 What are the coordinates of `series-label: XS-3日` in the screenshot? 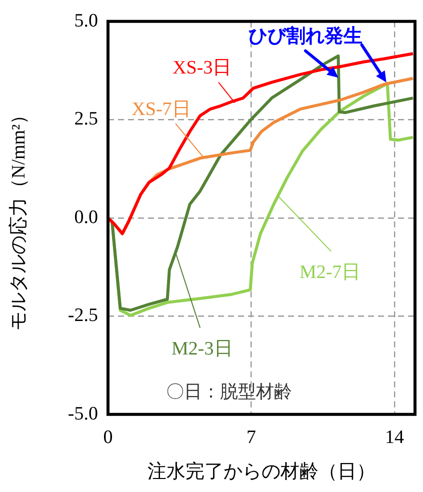 It's located at (202, 68).